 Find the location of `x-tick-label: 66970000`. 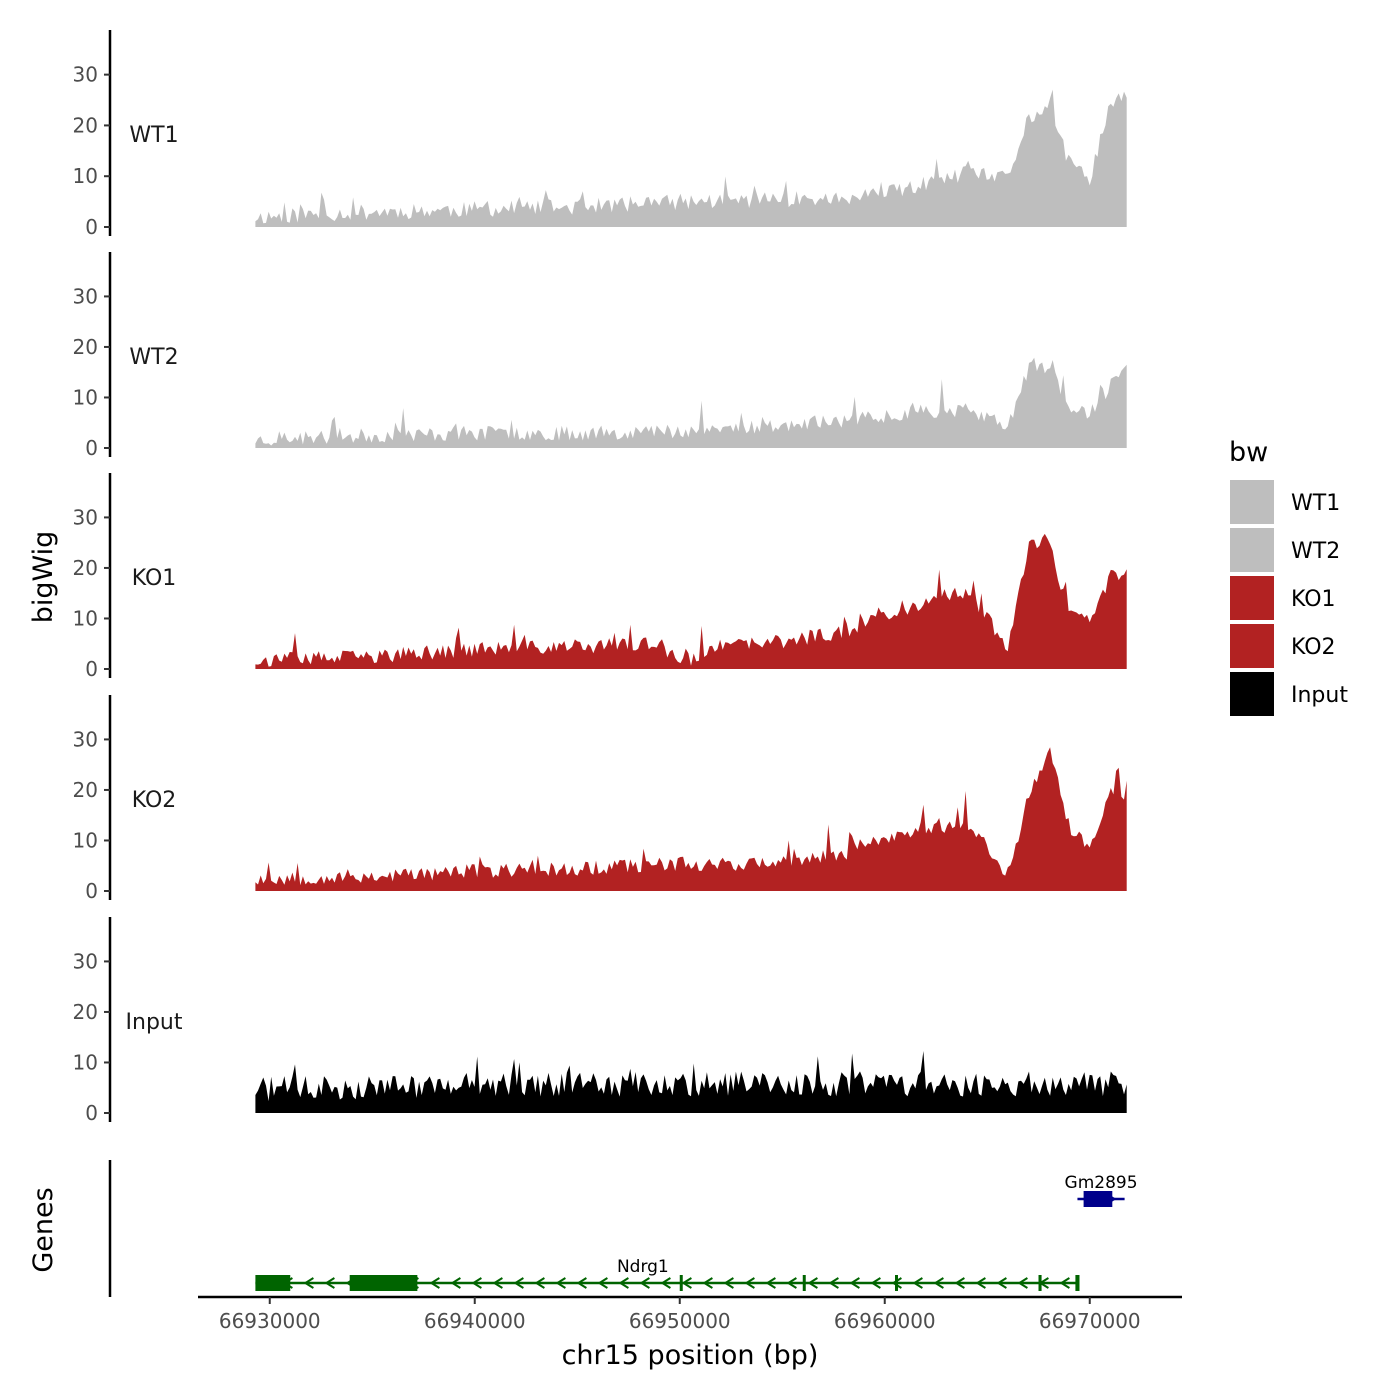

x-tick-label: 66970000 is located at coordinates (1090, 1321).